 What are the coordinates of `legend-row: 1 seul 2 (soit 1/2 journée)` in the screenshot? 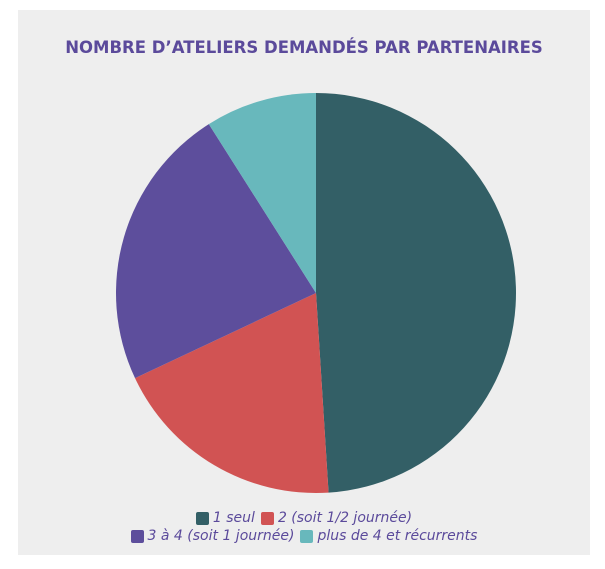 It's located at (304, 518).